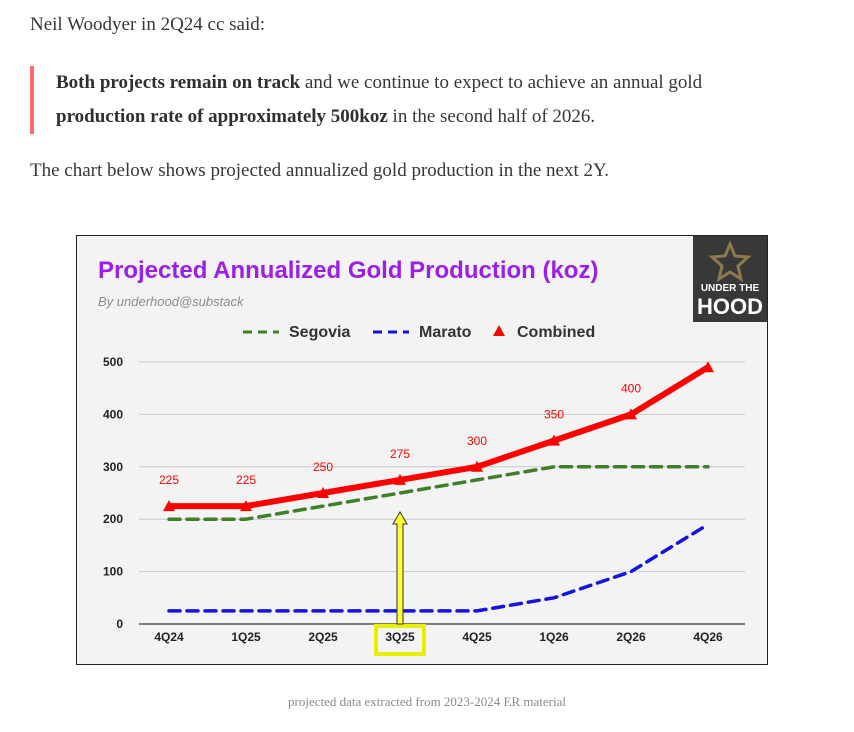  What do you see at coordinates (438, 567) in the screenshot?
I see `series-line-marato` at bounding box center [438, 567].